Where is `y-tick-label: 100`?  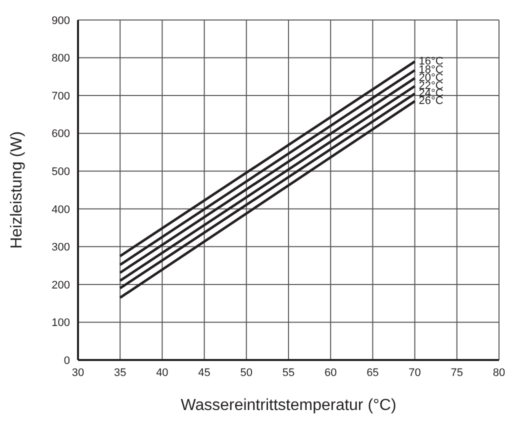
y-tick-label: 100 is located at coordinates (61, 323).